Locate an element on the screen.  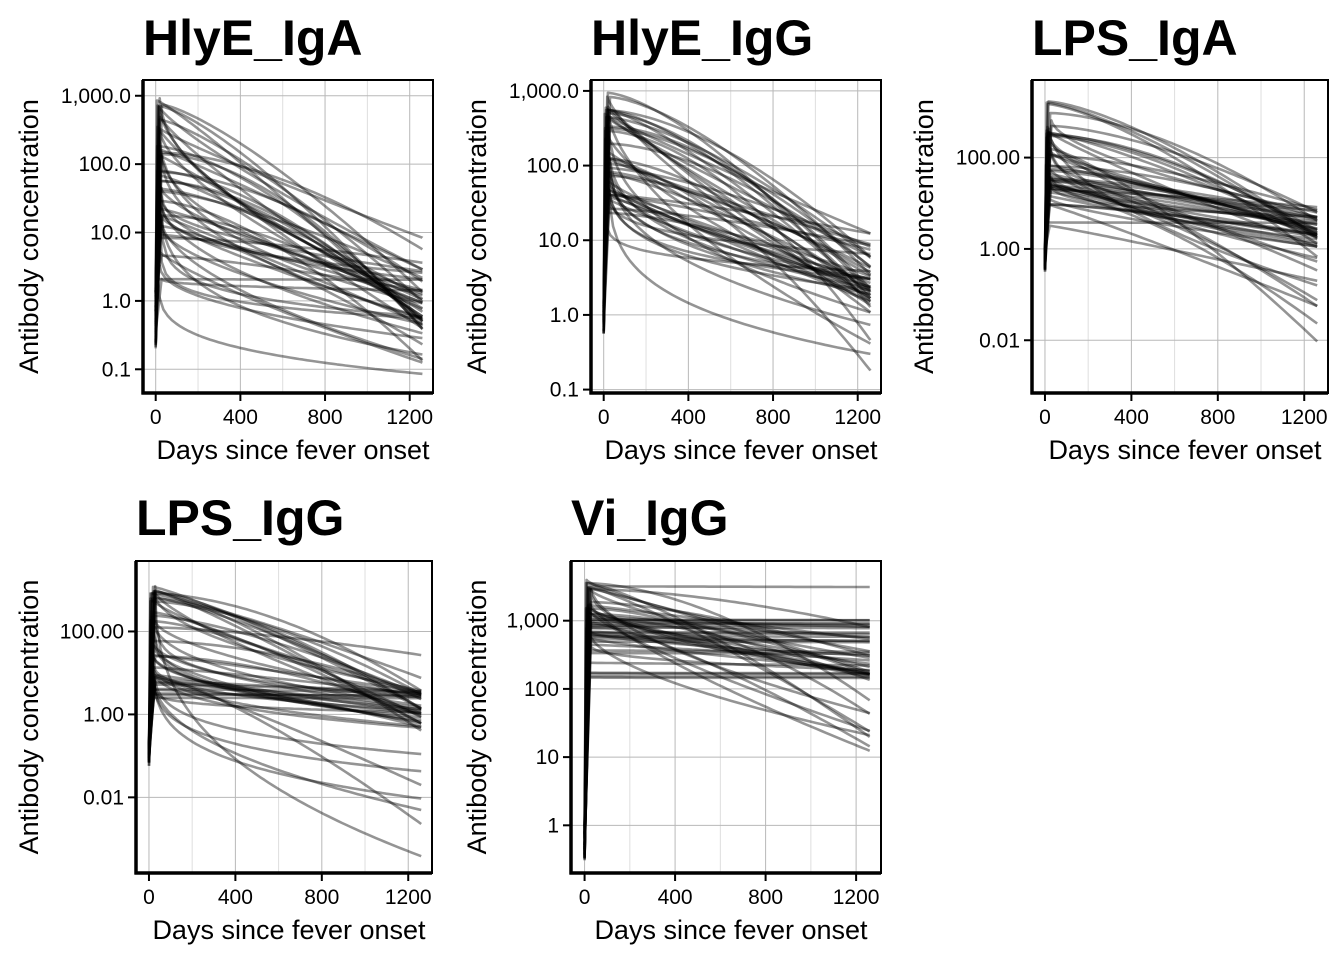
series-group is located at coordinates (289, 236).